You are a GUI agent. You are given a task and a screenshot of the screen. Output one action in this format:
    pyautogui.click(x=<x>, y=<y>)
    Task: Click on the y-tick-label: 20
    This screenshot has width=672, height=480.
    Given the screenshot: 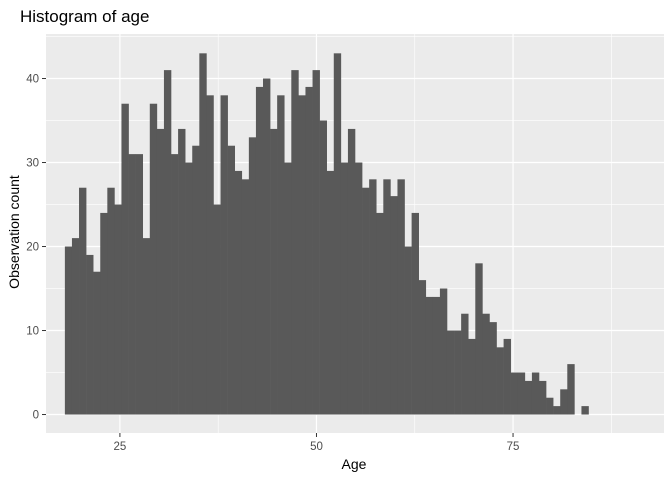 What is the action you would take?
    pyautogui.click(x=32, y=248)
    